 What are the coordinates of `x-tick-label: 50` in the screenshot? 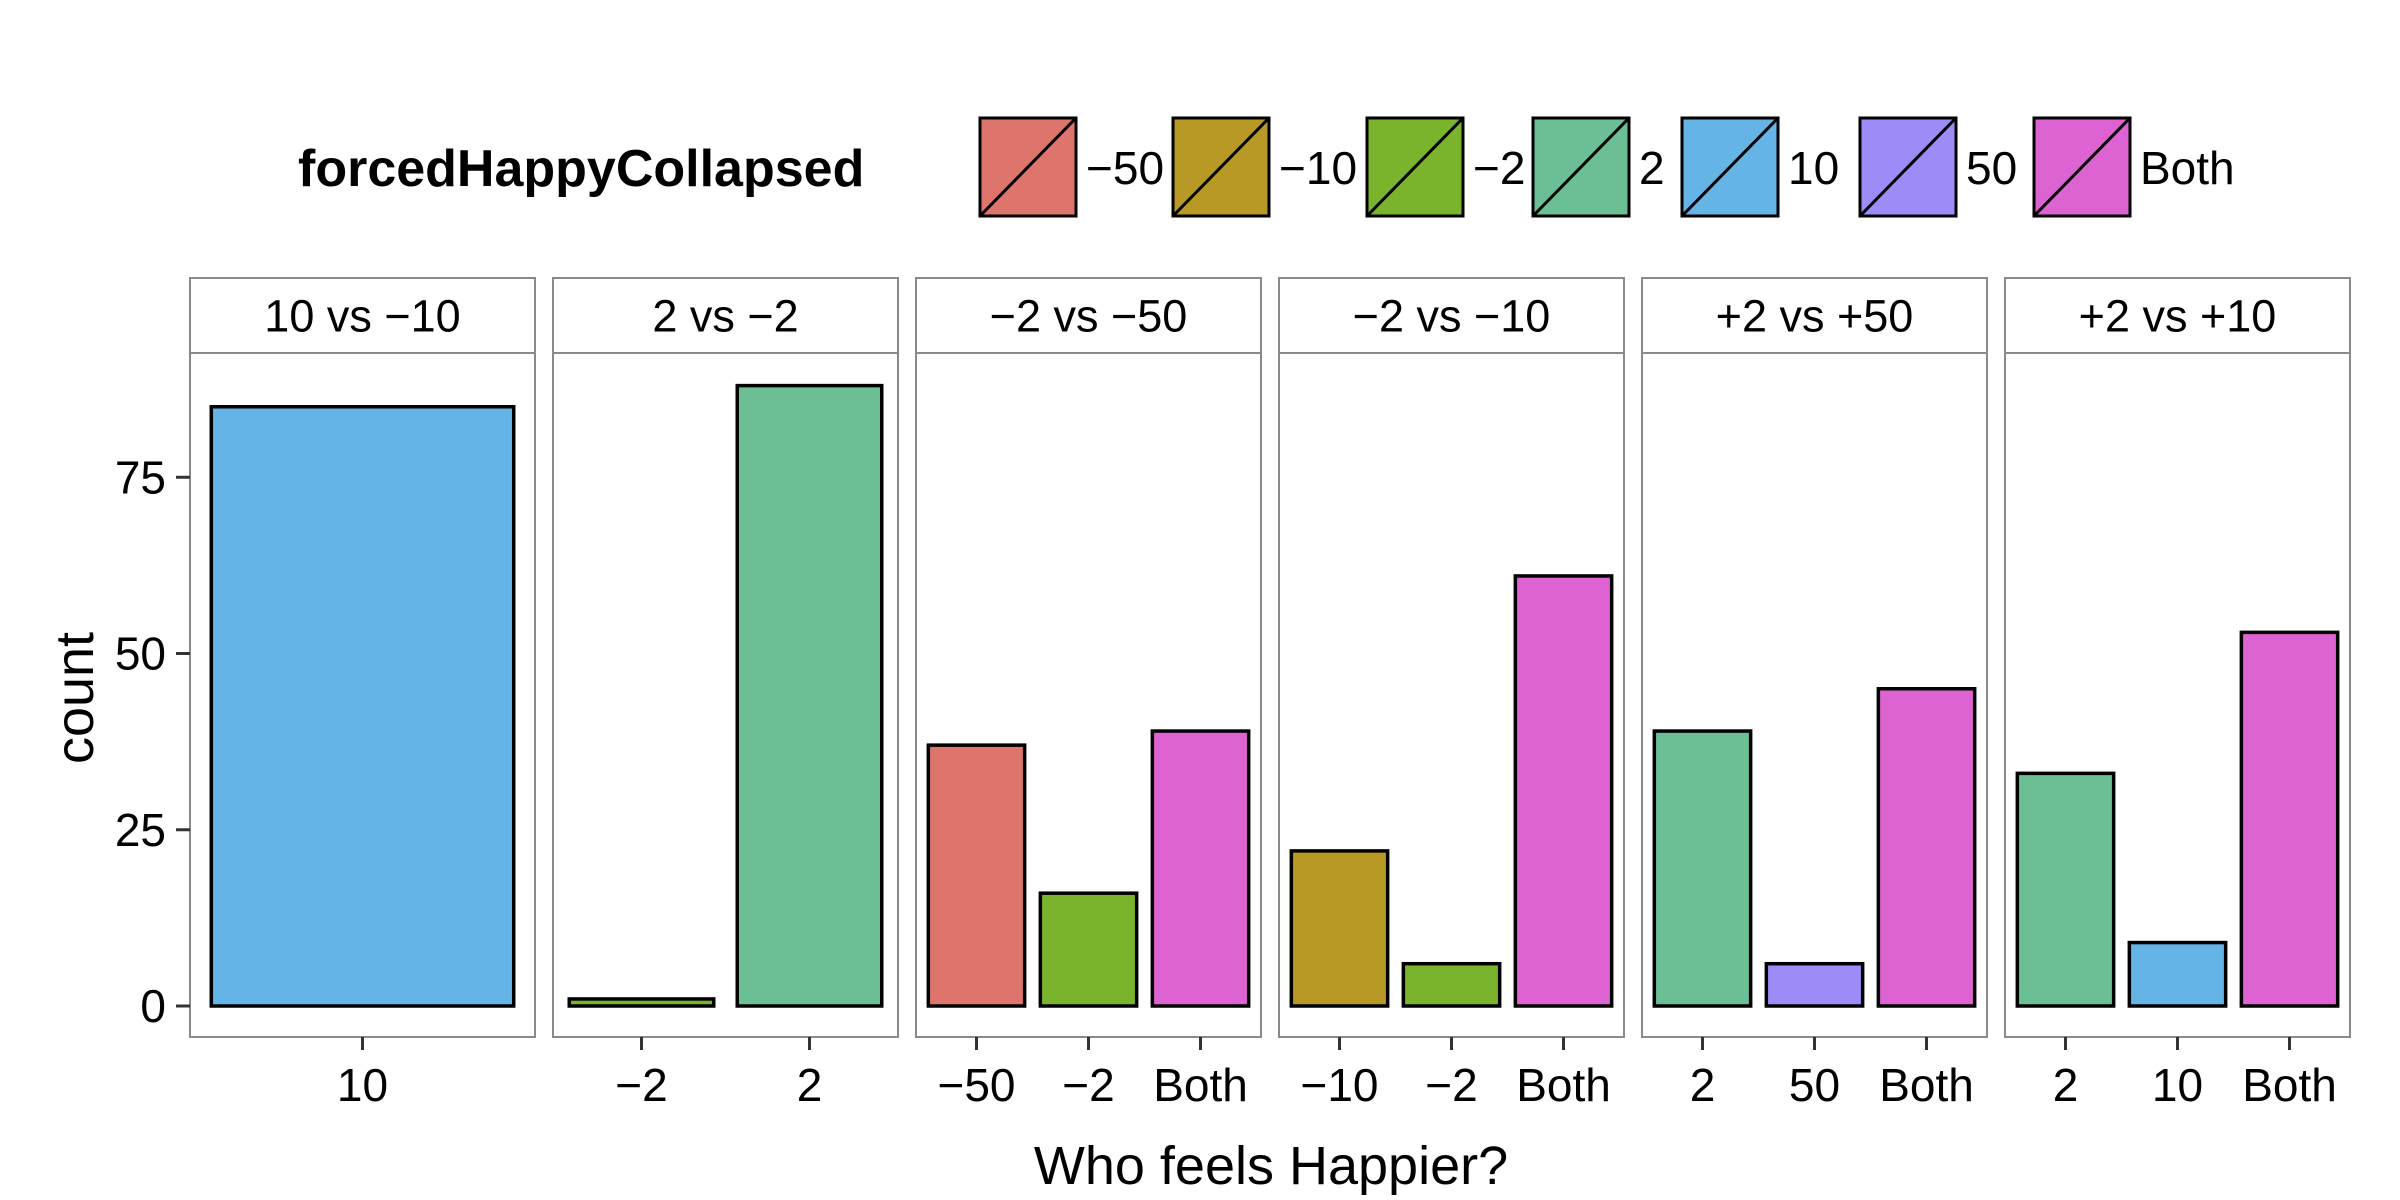 It's located at (1814, 1085).